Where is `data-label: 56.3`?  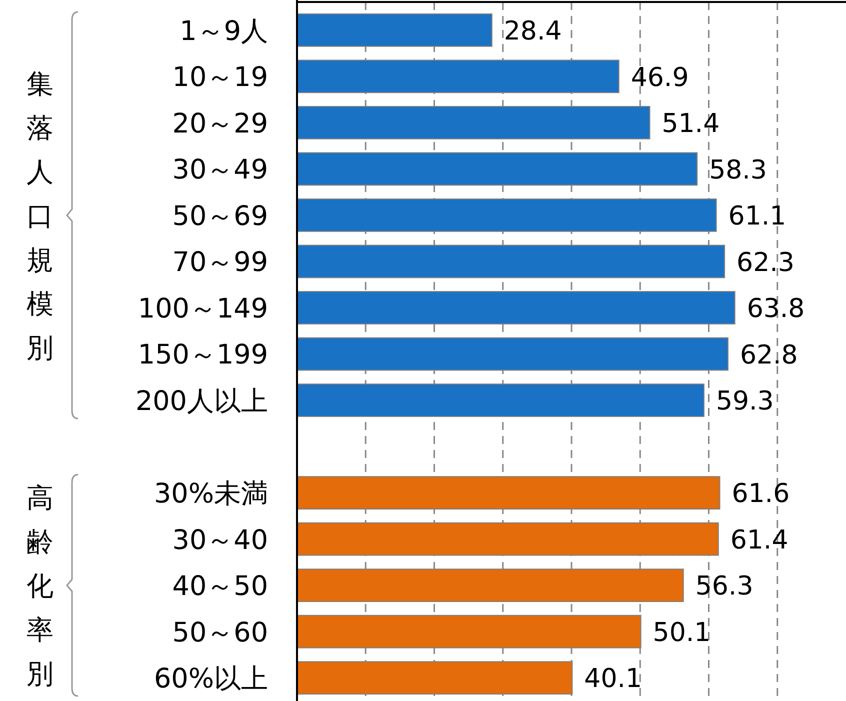 data-label: 56.3 is located at coordinates (724, 587).